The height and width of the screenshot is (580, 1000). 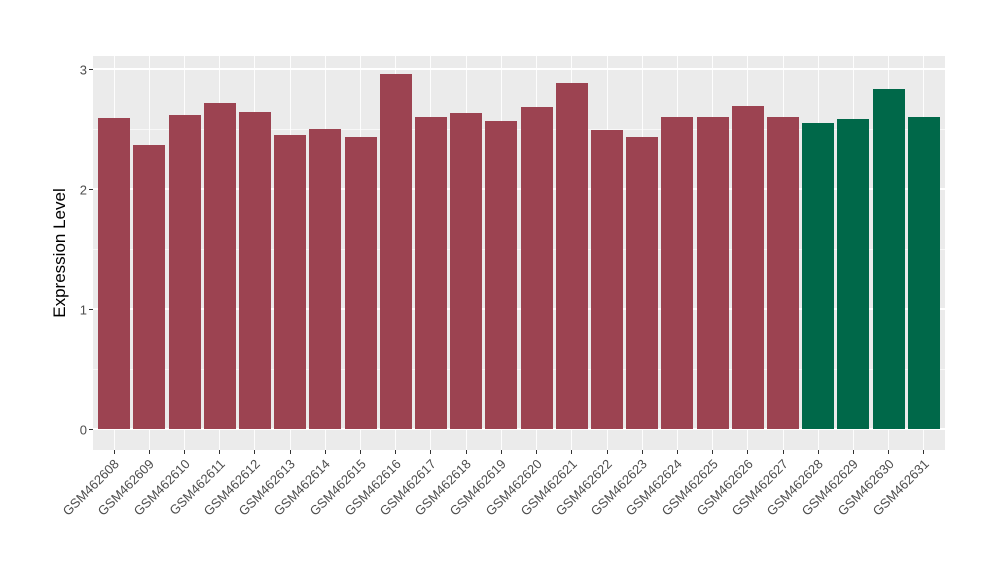 I want to click on bar-GSM462608, so click(x=114, y=273).